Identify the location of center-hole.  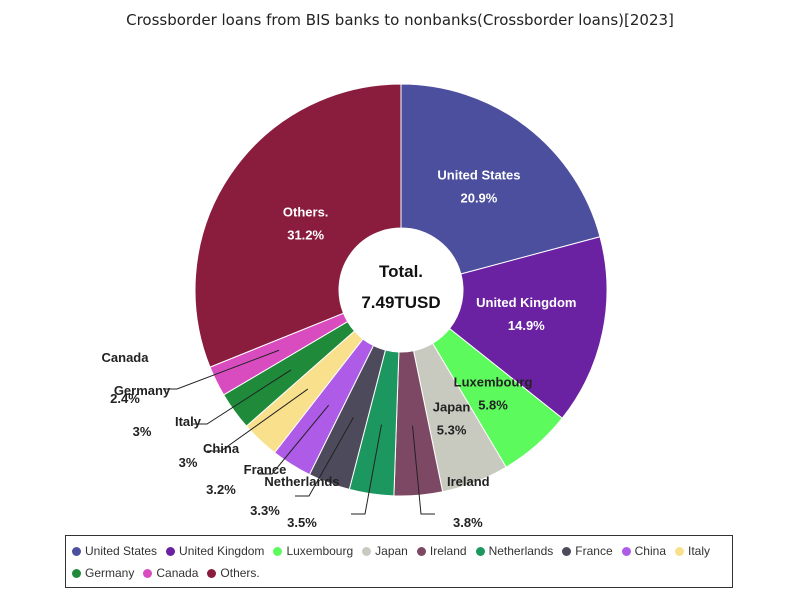
(401, 290).